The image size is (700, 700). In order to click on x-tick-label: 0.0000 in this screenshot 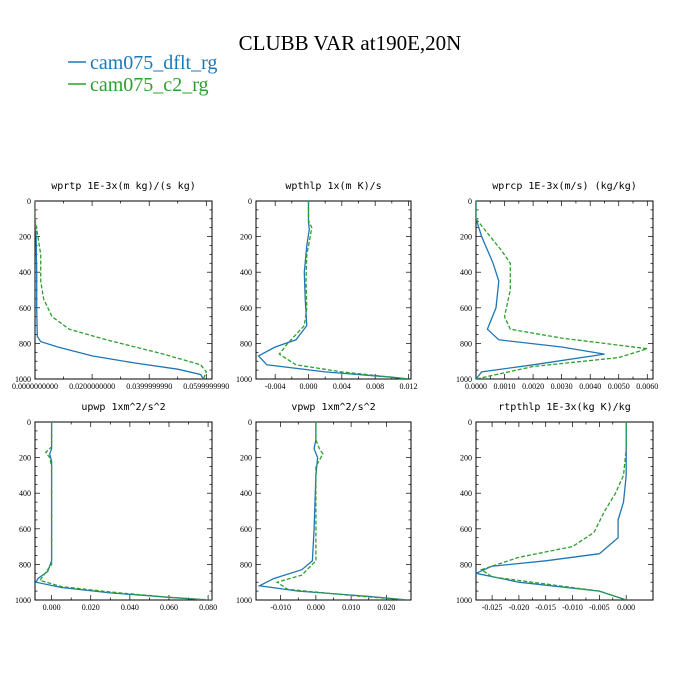, I will do `click(476, 386)`.